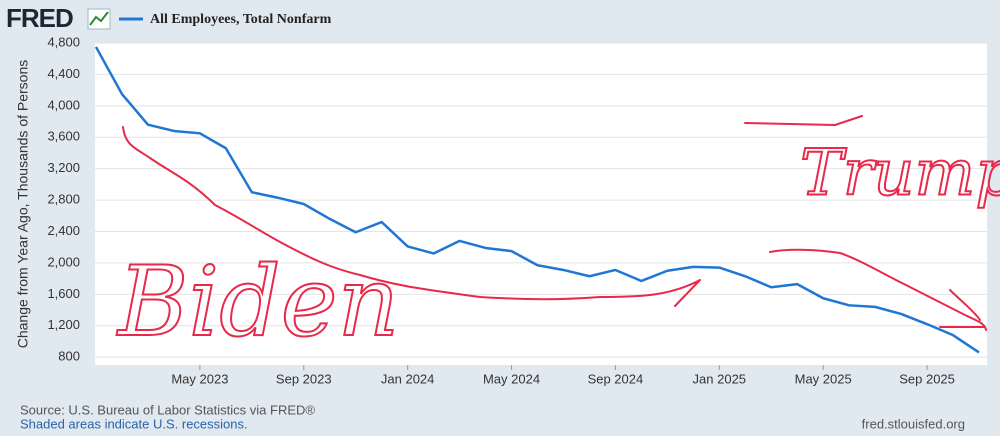 Image resolution: width=1000 pixels, height=436 pixels. What do you see at coordinates (257, 302) in the screenshot?
I see `annotation: Biden` at bounding box center [257, 302].